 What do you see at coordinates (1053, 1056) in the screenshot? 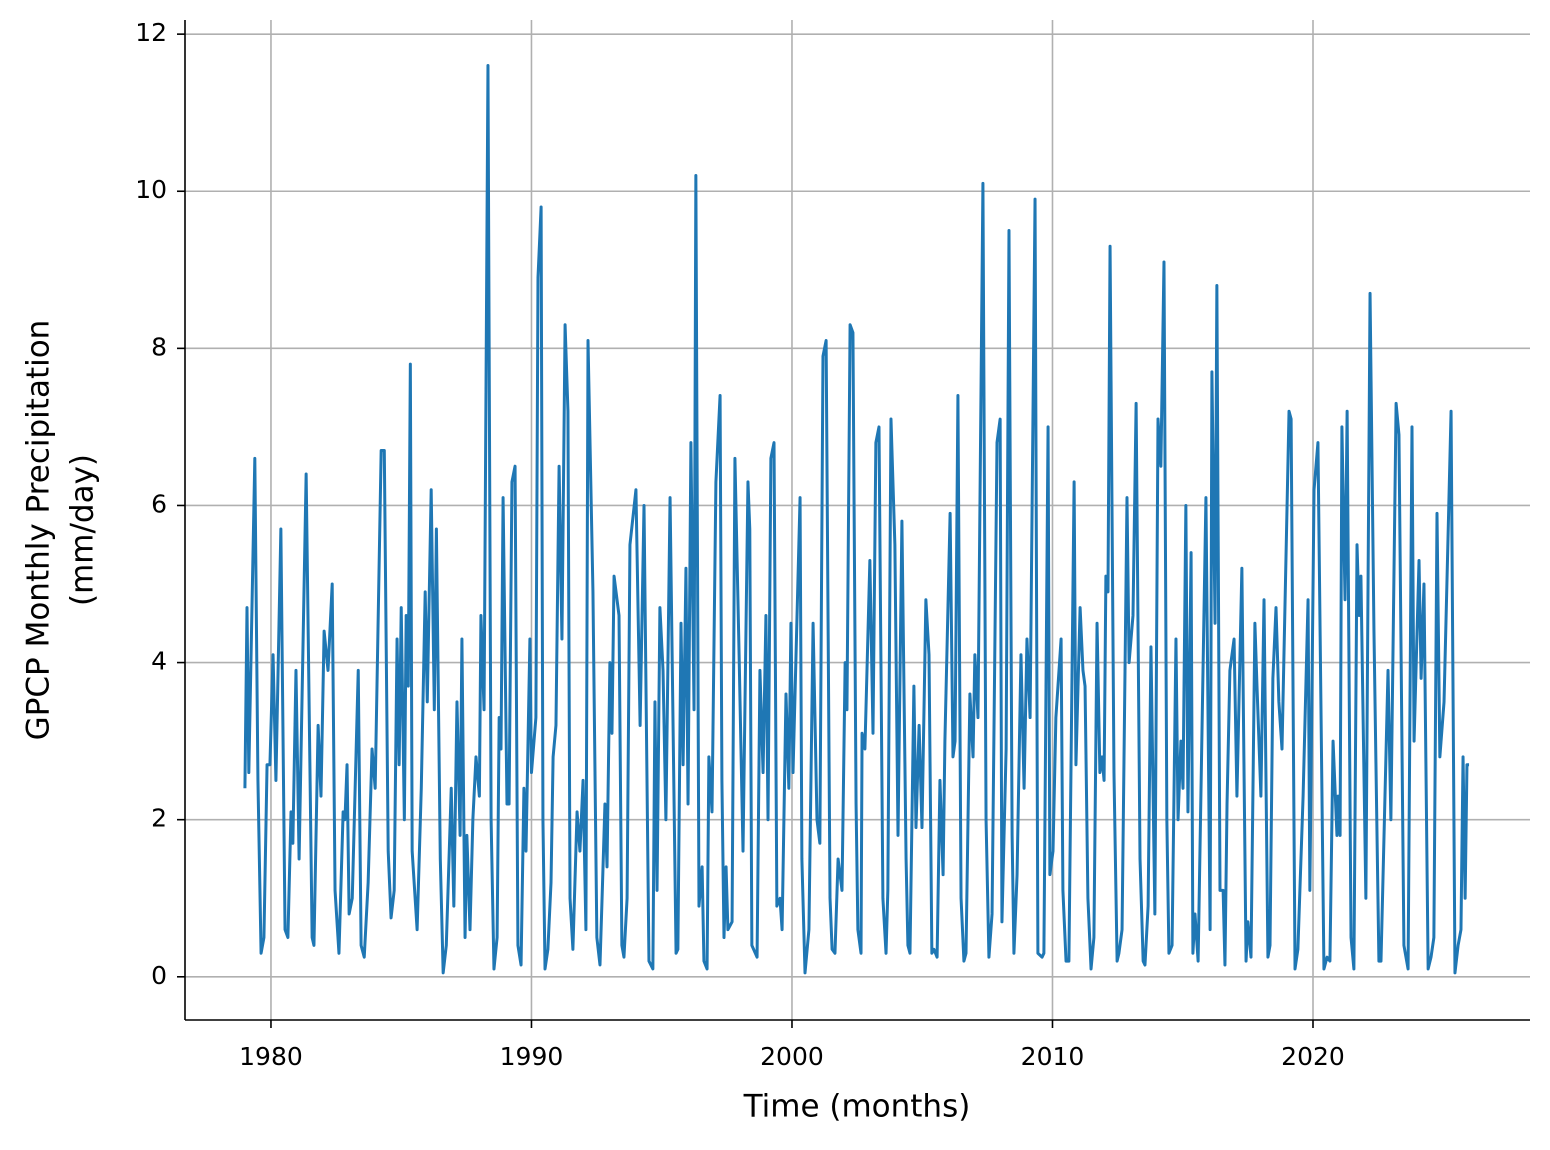
I see `x-tick-label: 2010` at bounding box center [1053, 1056].